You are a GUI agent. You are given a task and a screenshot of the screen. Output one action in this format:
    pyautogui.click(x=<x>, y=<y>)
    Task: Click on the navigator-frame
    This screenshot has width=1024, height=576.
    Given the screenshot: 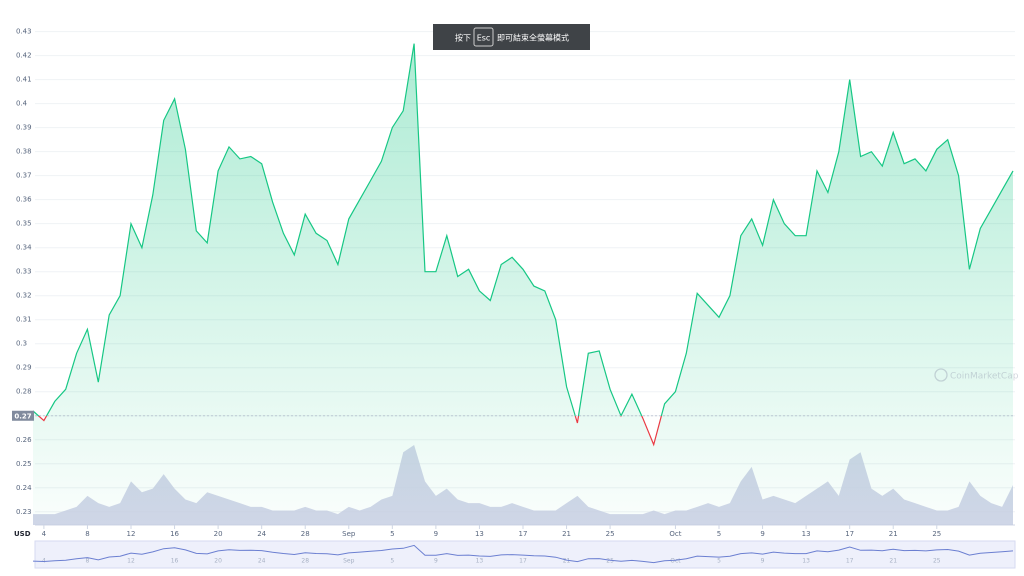 What is the action you would take?
    pyautogui.click(x=525, y=554)
    